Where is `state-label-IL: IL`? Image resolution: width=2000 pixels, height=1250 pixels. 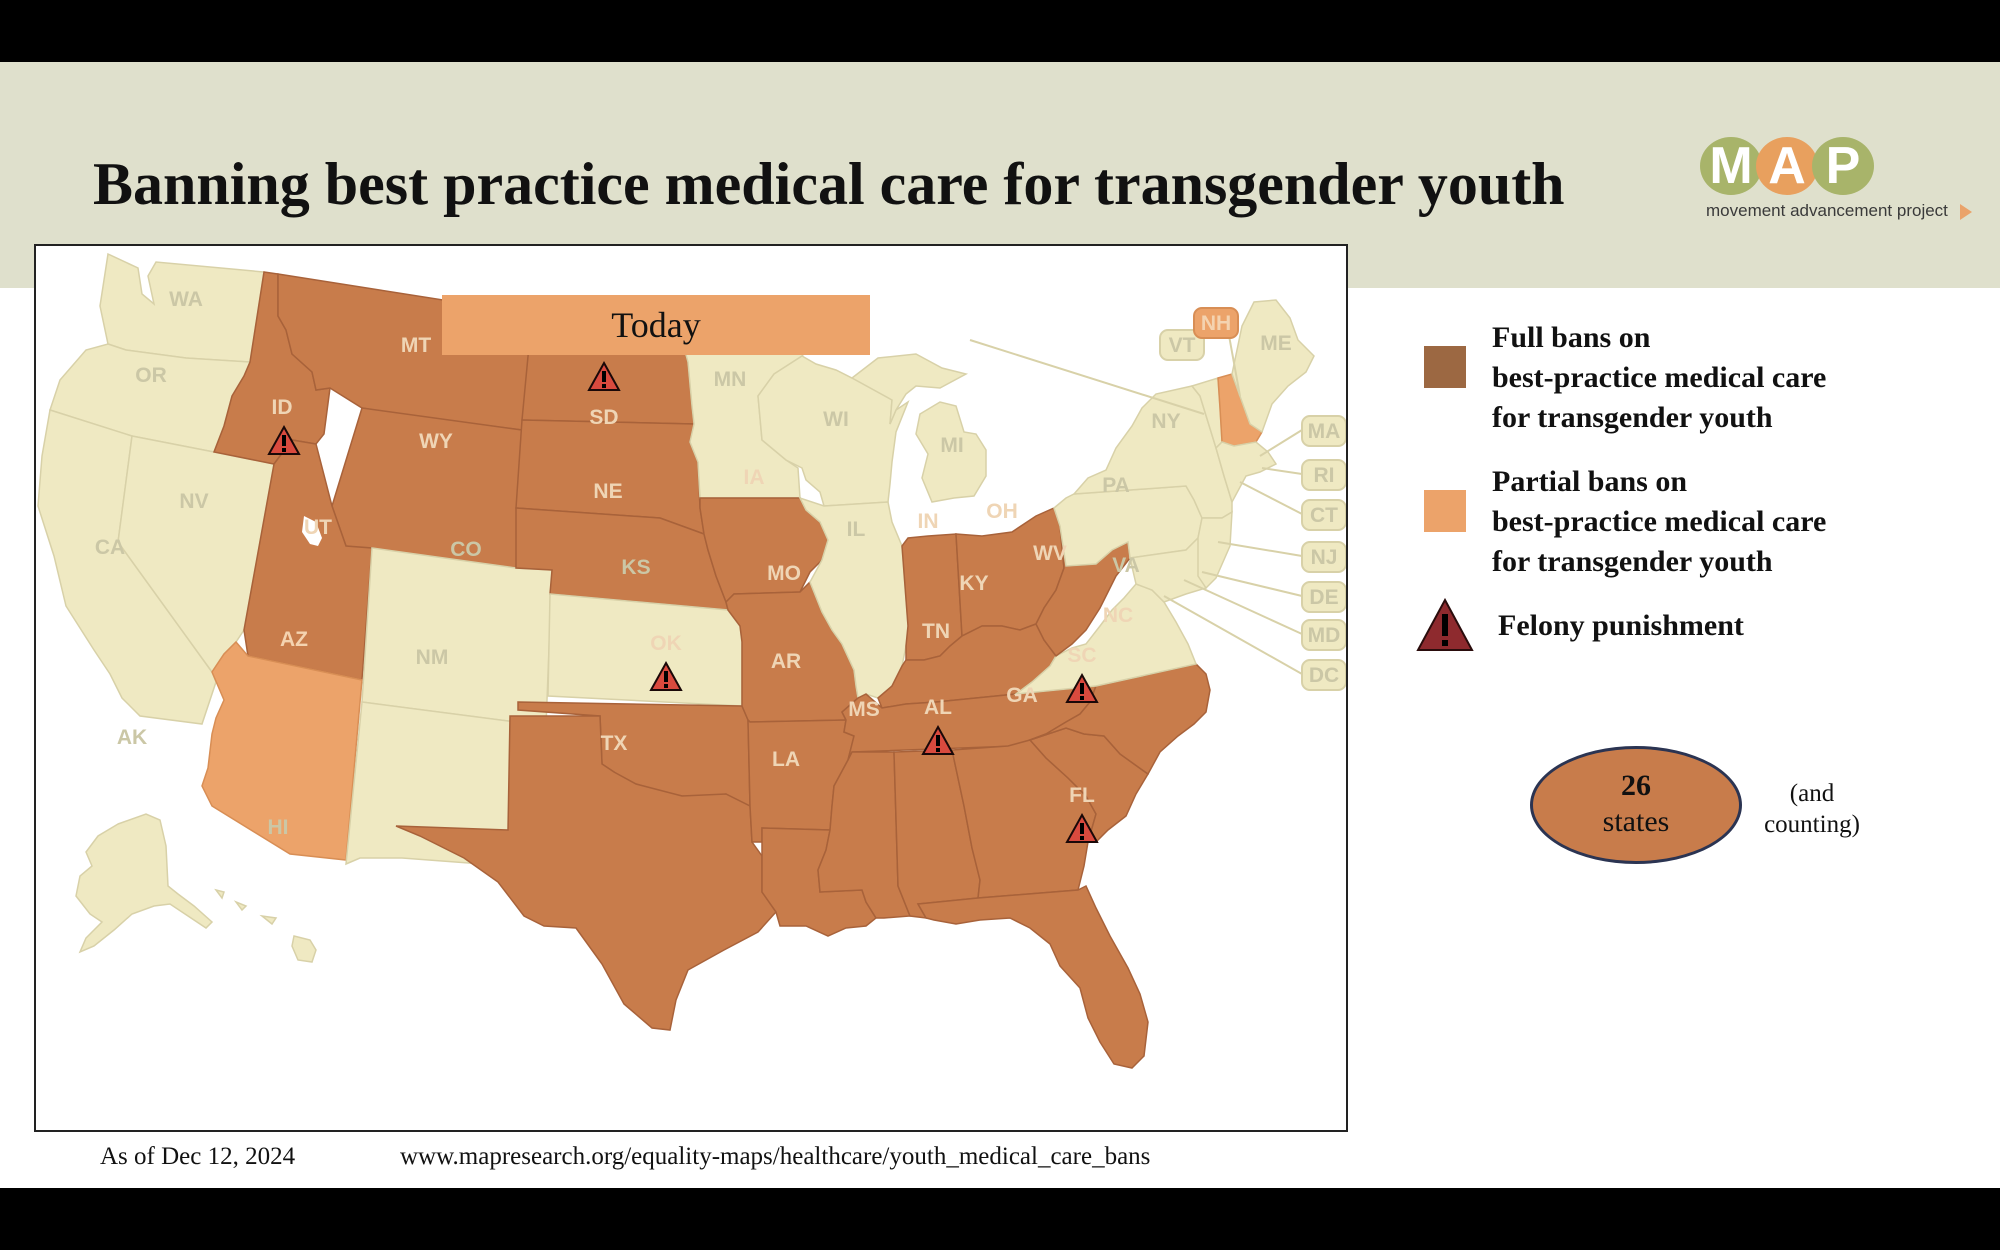
state-label-IL: IL is located at coordinates (856, 529).